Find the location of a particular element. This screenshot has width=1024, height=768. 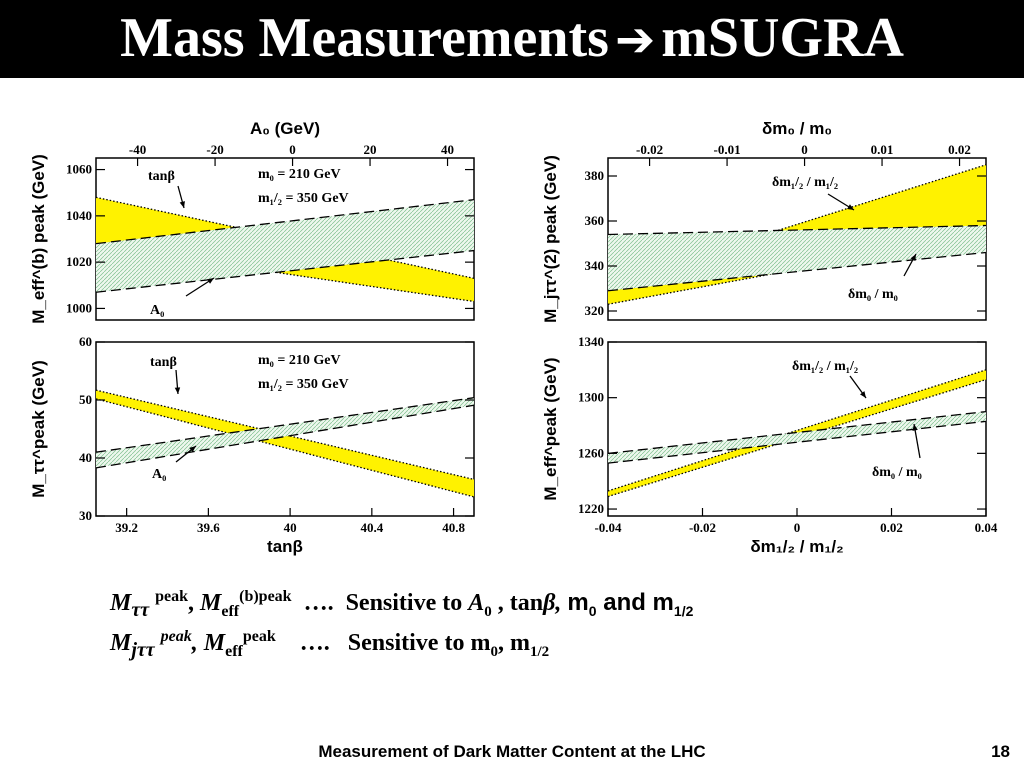

y-axis-title: M_ττ^peak (GeV) is located at coordinates (38, 429).